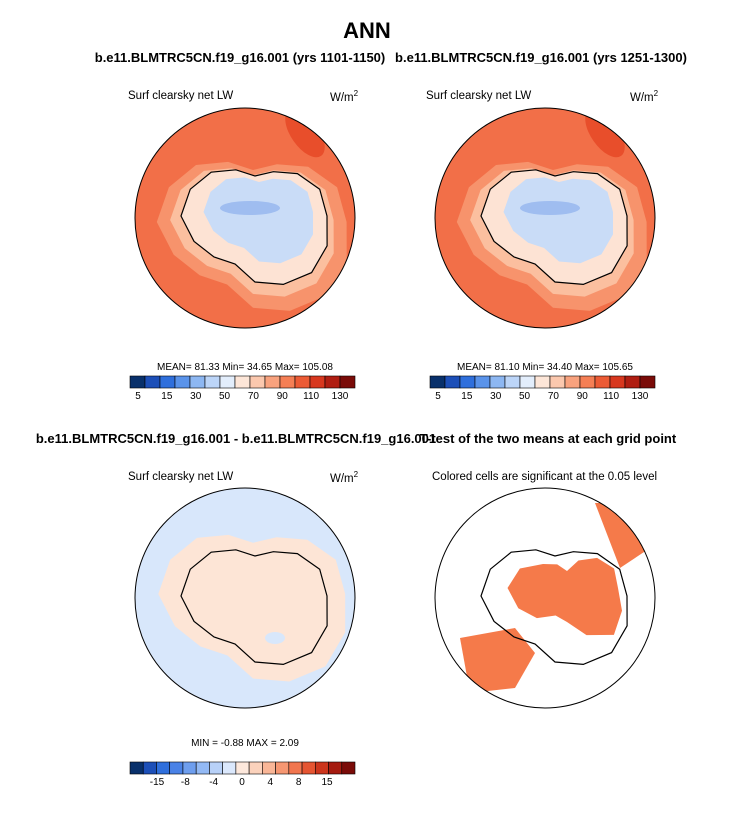 This screenshot has height=827, width=733. I want to click on colorbar-label: 0, so click(242, 782).